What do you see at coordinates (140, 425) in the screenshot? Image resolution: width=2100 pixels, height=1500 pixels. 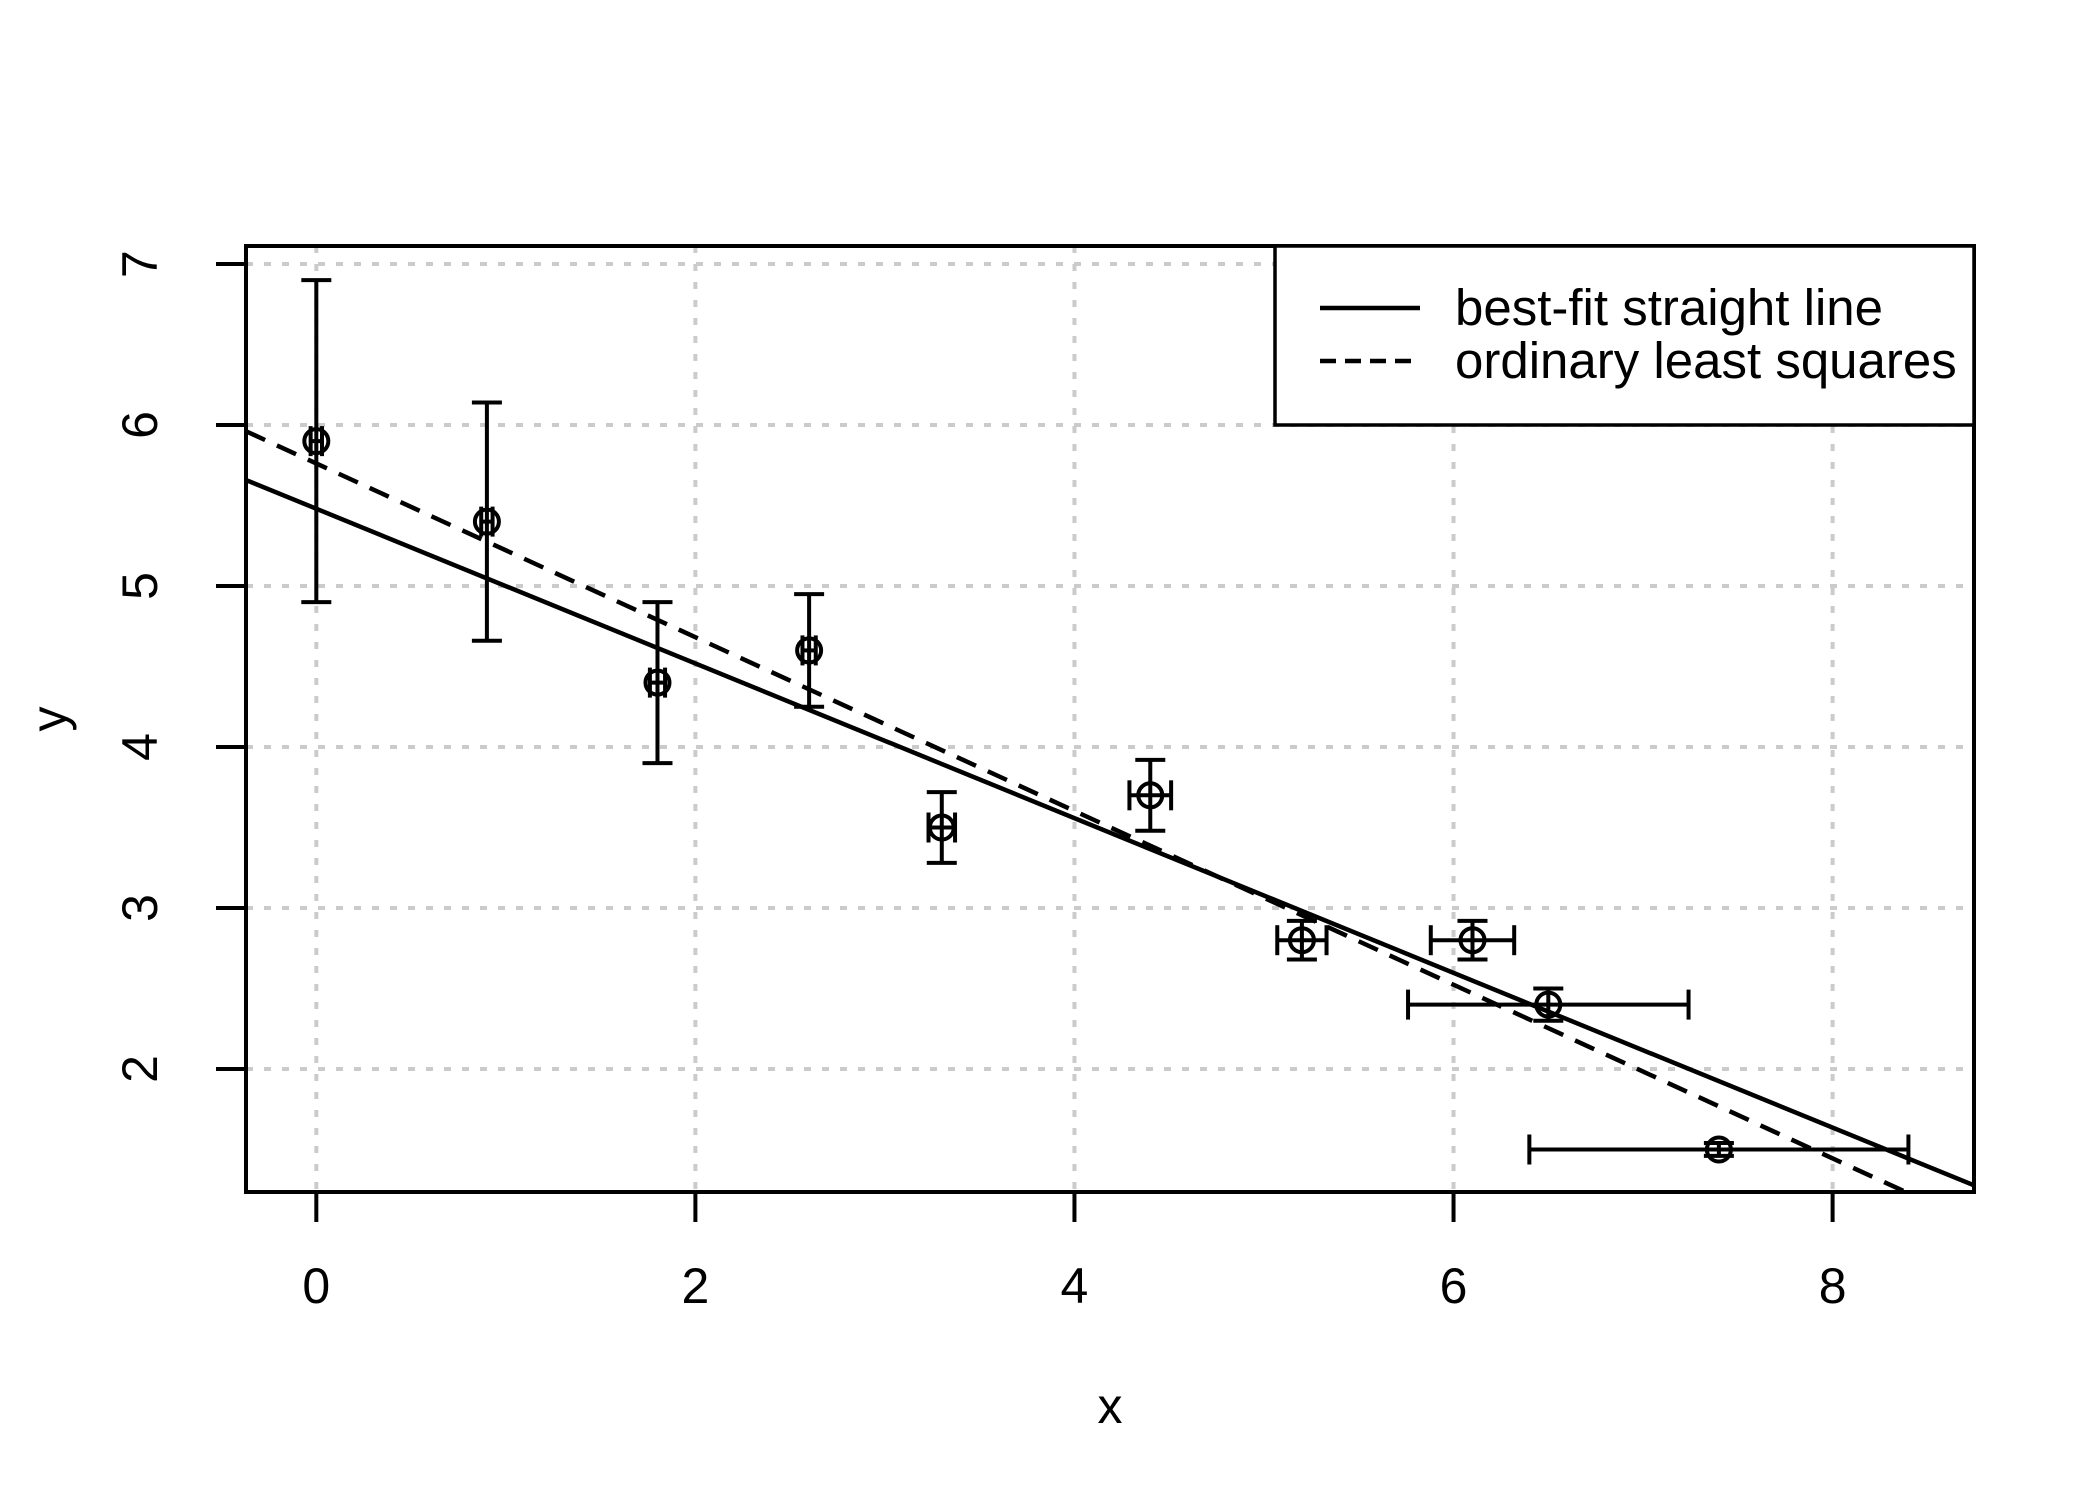 I see `y-axis-tick-label: 6` at bounding box center [140, 425].